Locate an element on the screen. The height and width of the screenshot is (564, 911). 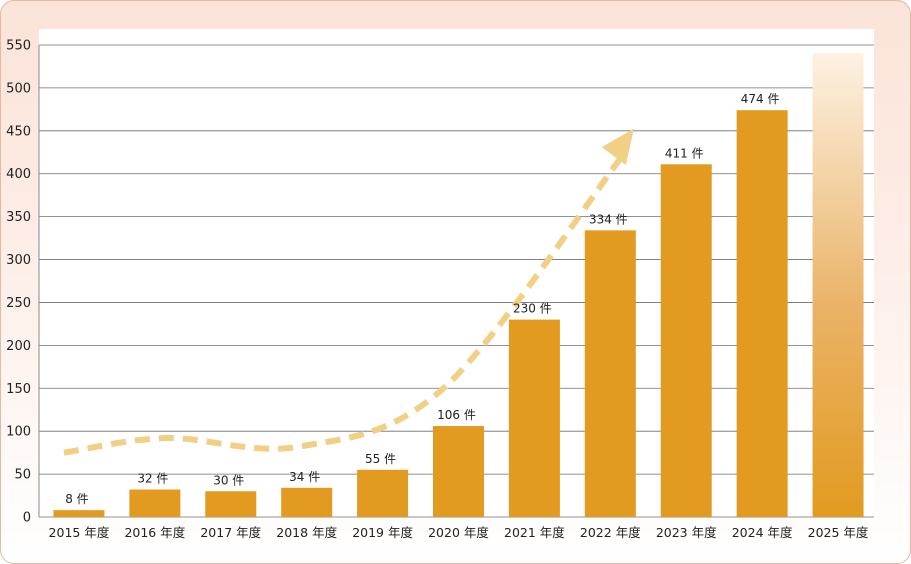
x-tick-label: 2021 年度 is located at coordinates (534, 532).